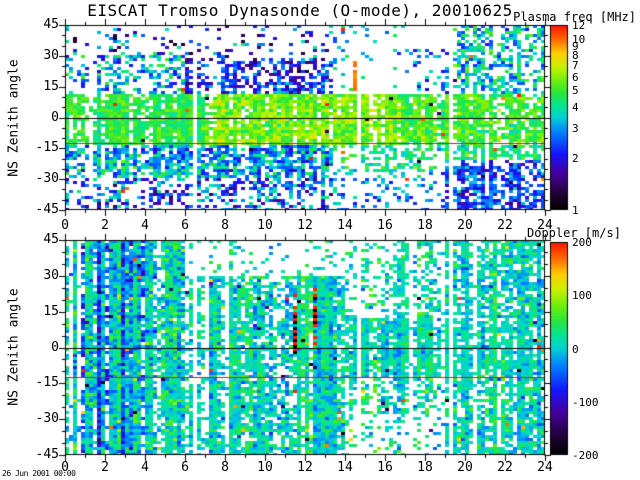 This screenshot has height=480, width=640. What do you see at coordinates (575, 349) in the screenshot?
I see `colorbar-tick-label: 0` at bounding box center [575, 349].